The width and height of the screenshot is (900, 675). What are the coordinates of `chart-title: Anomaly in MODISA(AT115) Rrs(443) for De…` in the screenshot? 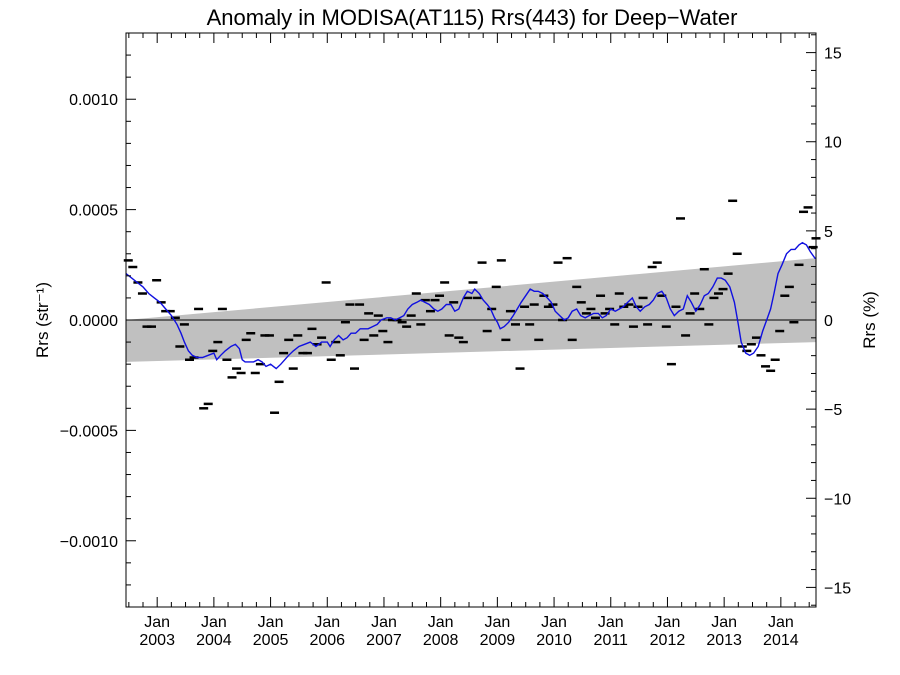 It's located at (472, 17).